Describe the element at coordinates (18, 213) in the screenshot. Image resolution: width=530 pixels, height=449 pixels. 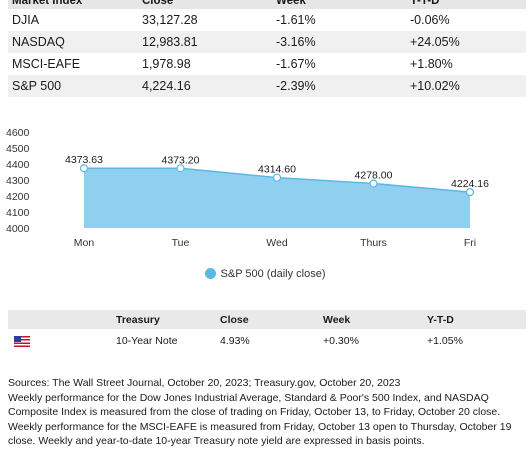
I see `y-tick-label: 4100` at that location.